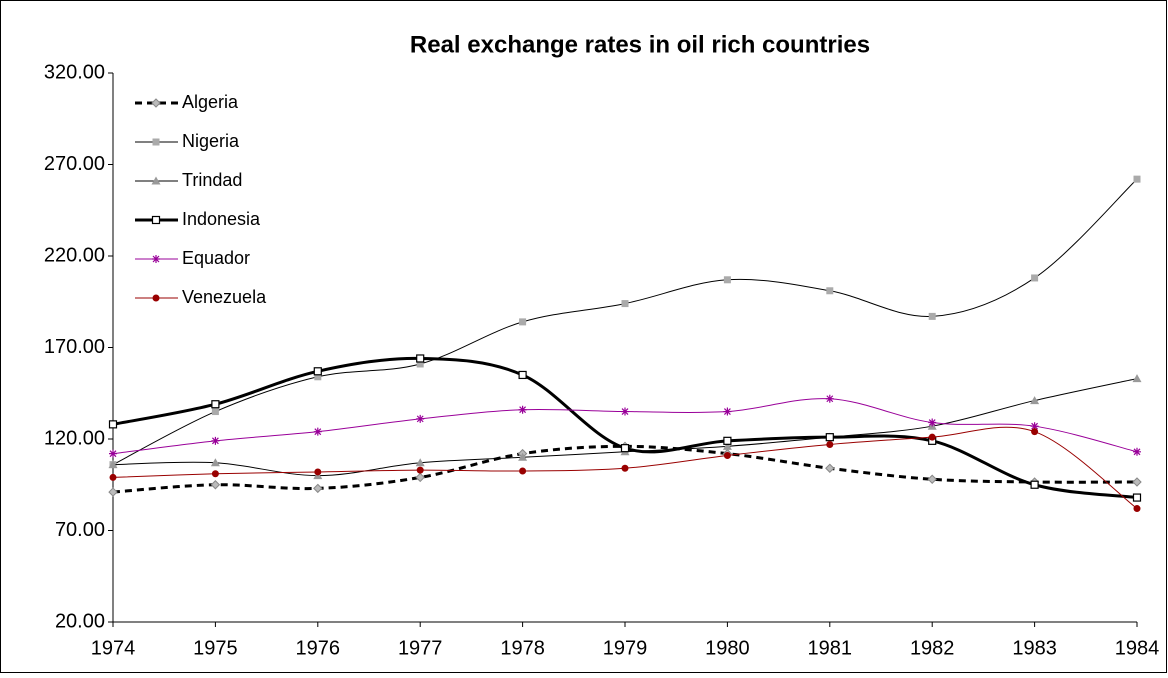 This screenshot has width=1168, height=678. Describe the element at coordinates (211, 141) in the screenshot. I see `legend-label: Nigeria` at that location.